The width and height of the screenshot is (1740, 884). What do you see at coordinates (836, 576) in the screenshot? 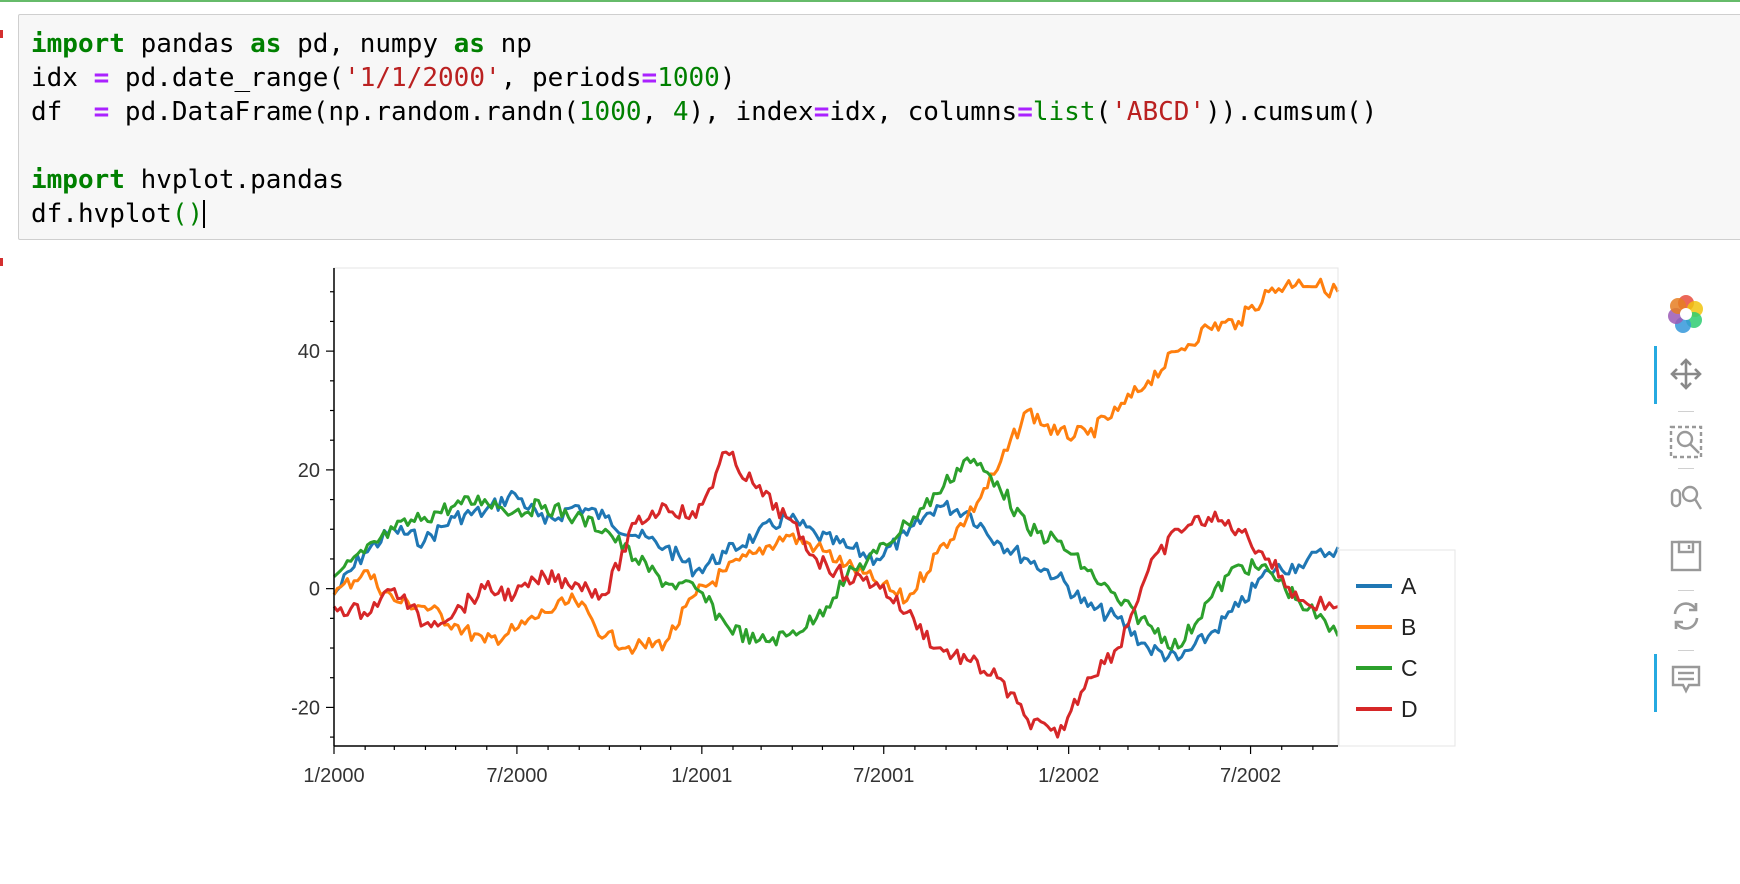
I see `series-line-A` at bounding box center [836, 576].